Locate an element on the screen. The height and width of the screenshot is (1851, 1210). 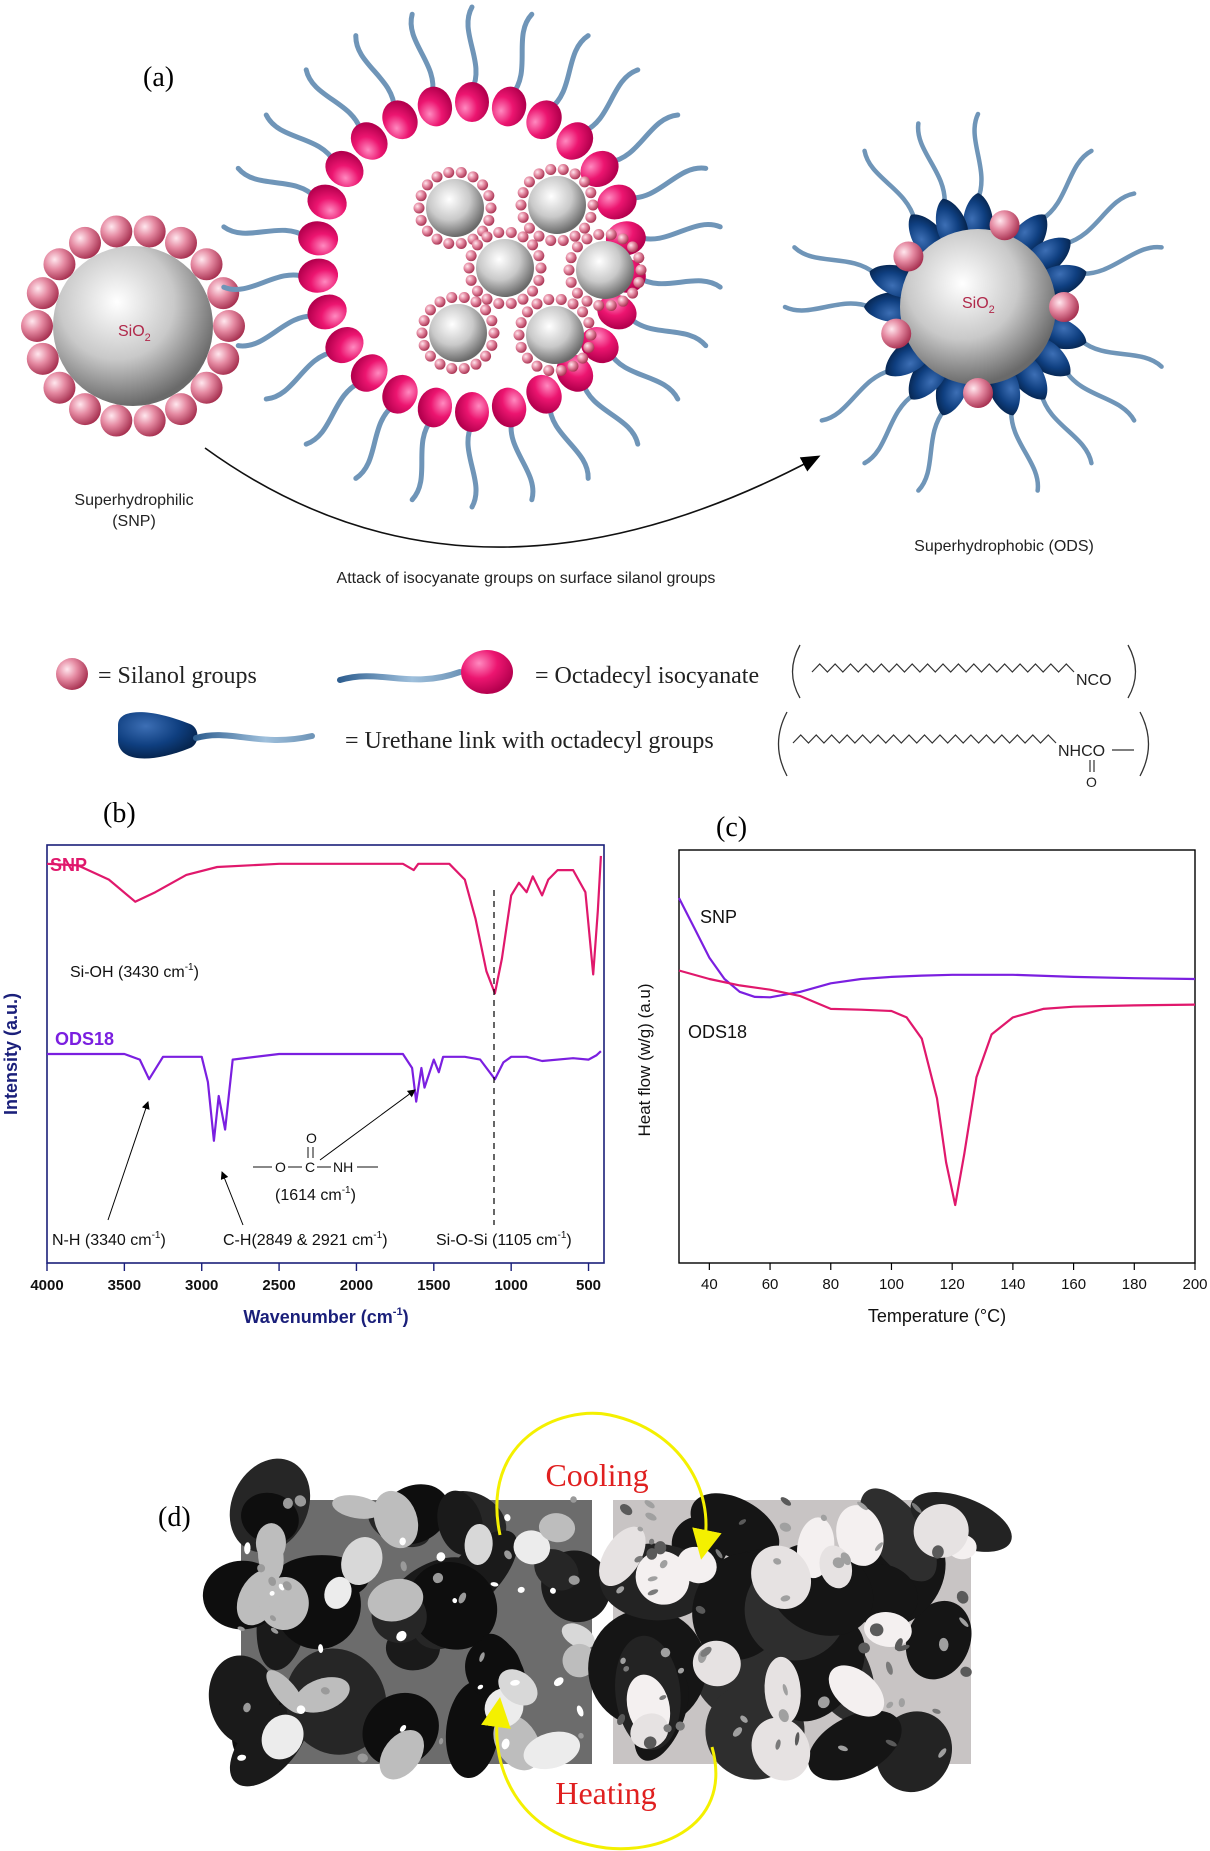
reaction-arrow is located at coordinates (512, 497).